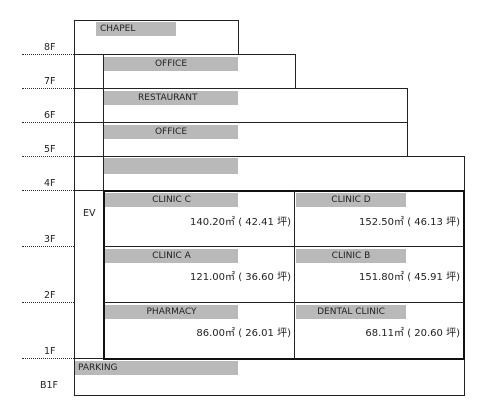 This screenshot has height=416, width=481. Describe the element at coordinates (171, 132) in the screenshot. I see `office-5f-label: OFFICE` at that location.